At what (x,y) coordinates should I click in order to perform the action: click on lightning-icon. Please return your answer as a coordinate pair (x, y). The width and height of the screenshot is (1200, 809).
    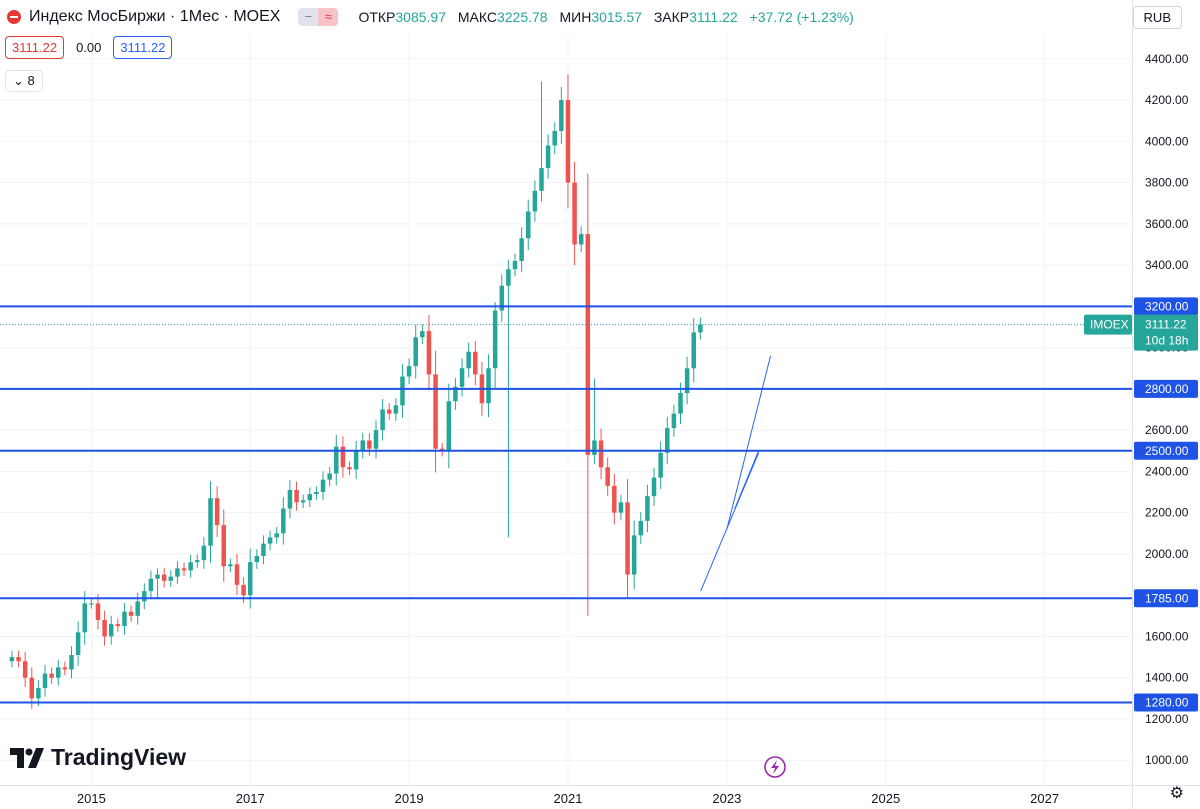
    Looking at the image, I should click on (775, 767).